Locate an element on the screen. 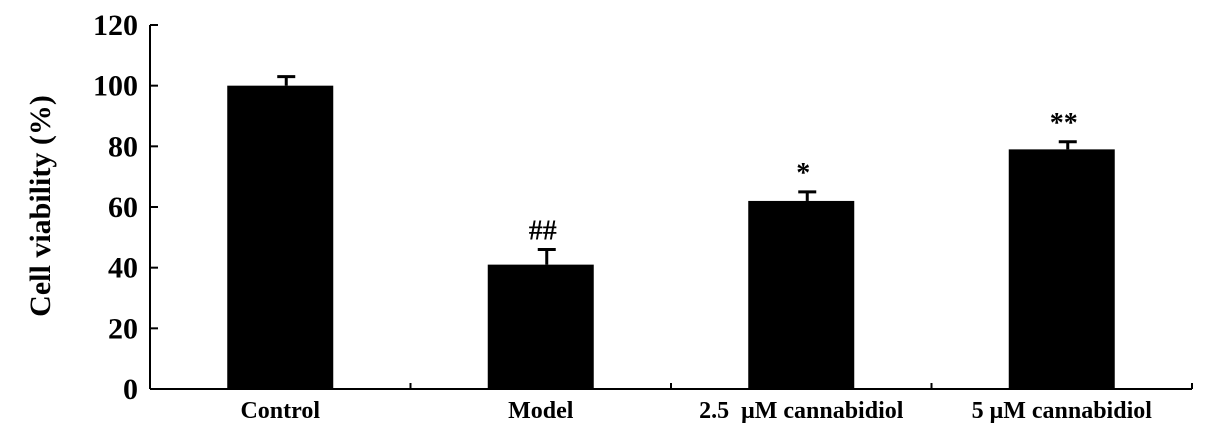 The width and height of the screenshot is (1205, 436). y-tick-label: 0 is located at coordinates (130, 389).